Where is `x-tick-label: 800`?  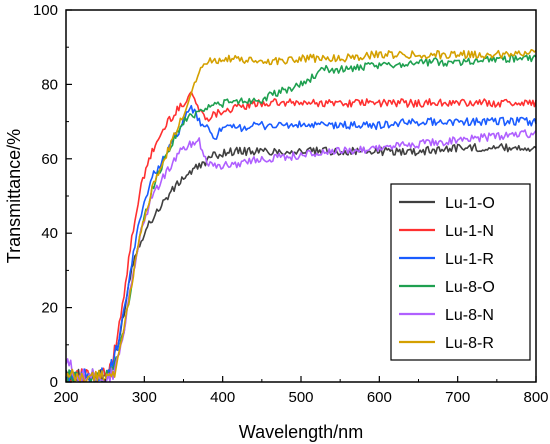 x-tick-label: 800 is located at coordinates (535, 397).